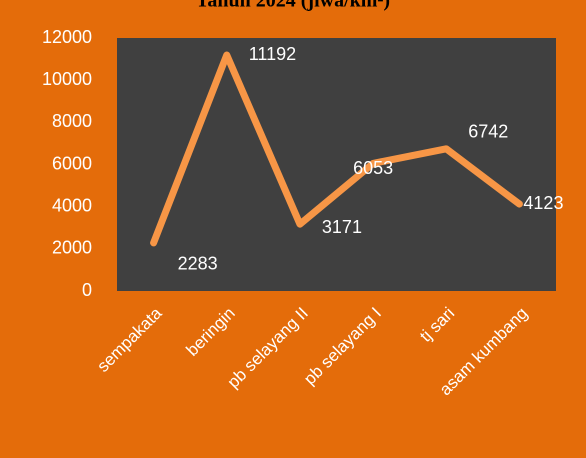 The width and height of the screenshot is (586, 458). Describe the element at coordinates (72, 163) in the screenshot. I see `y-tick-label: 6000` at that location.